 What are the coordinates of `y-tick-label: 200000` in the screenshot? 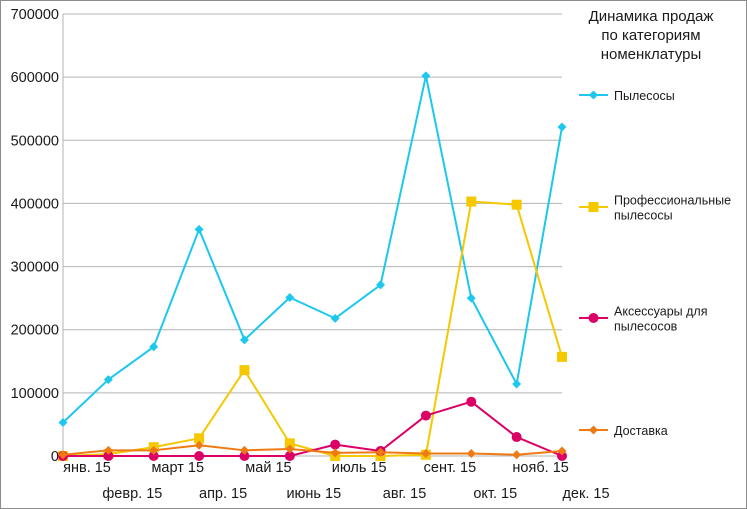 It's located at (35, 331).